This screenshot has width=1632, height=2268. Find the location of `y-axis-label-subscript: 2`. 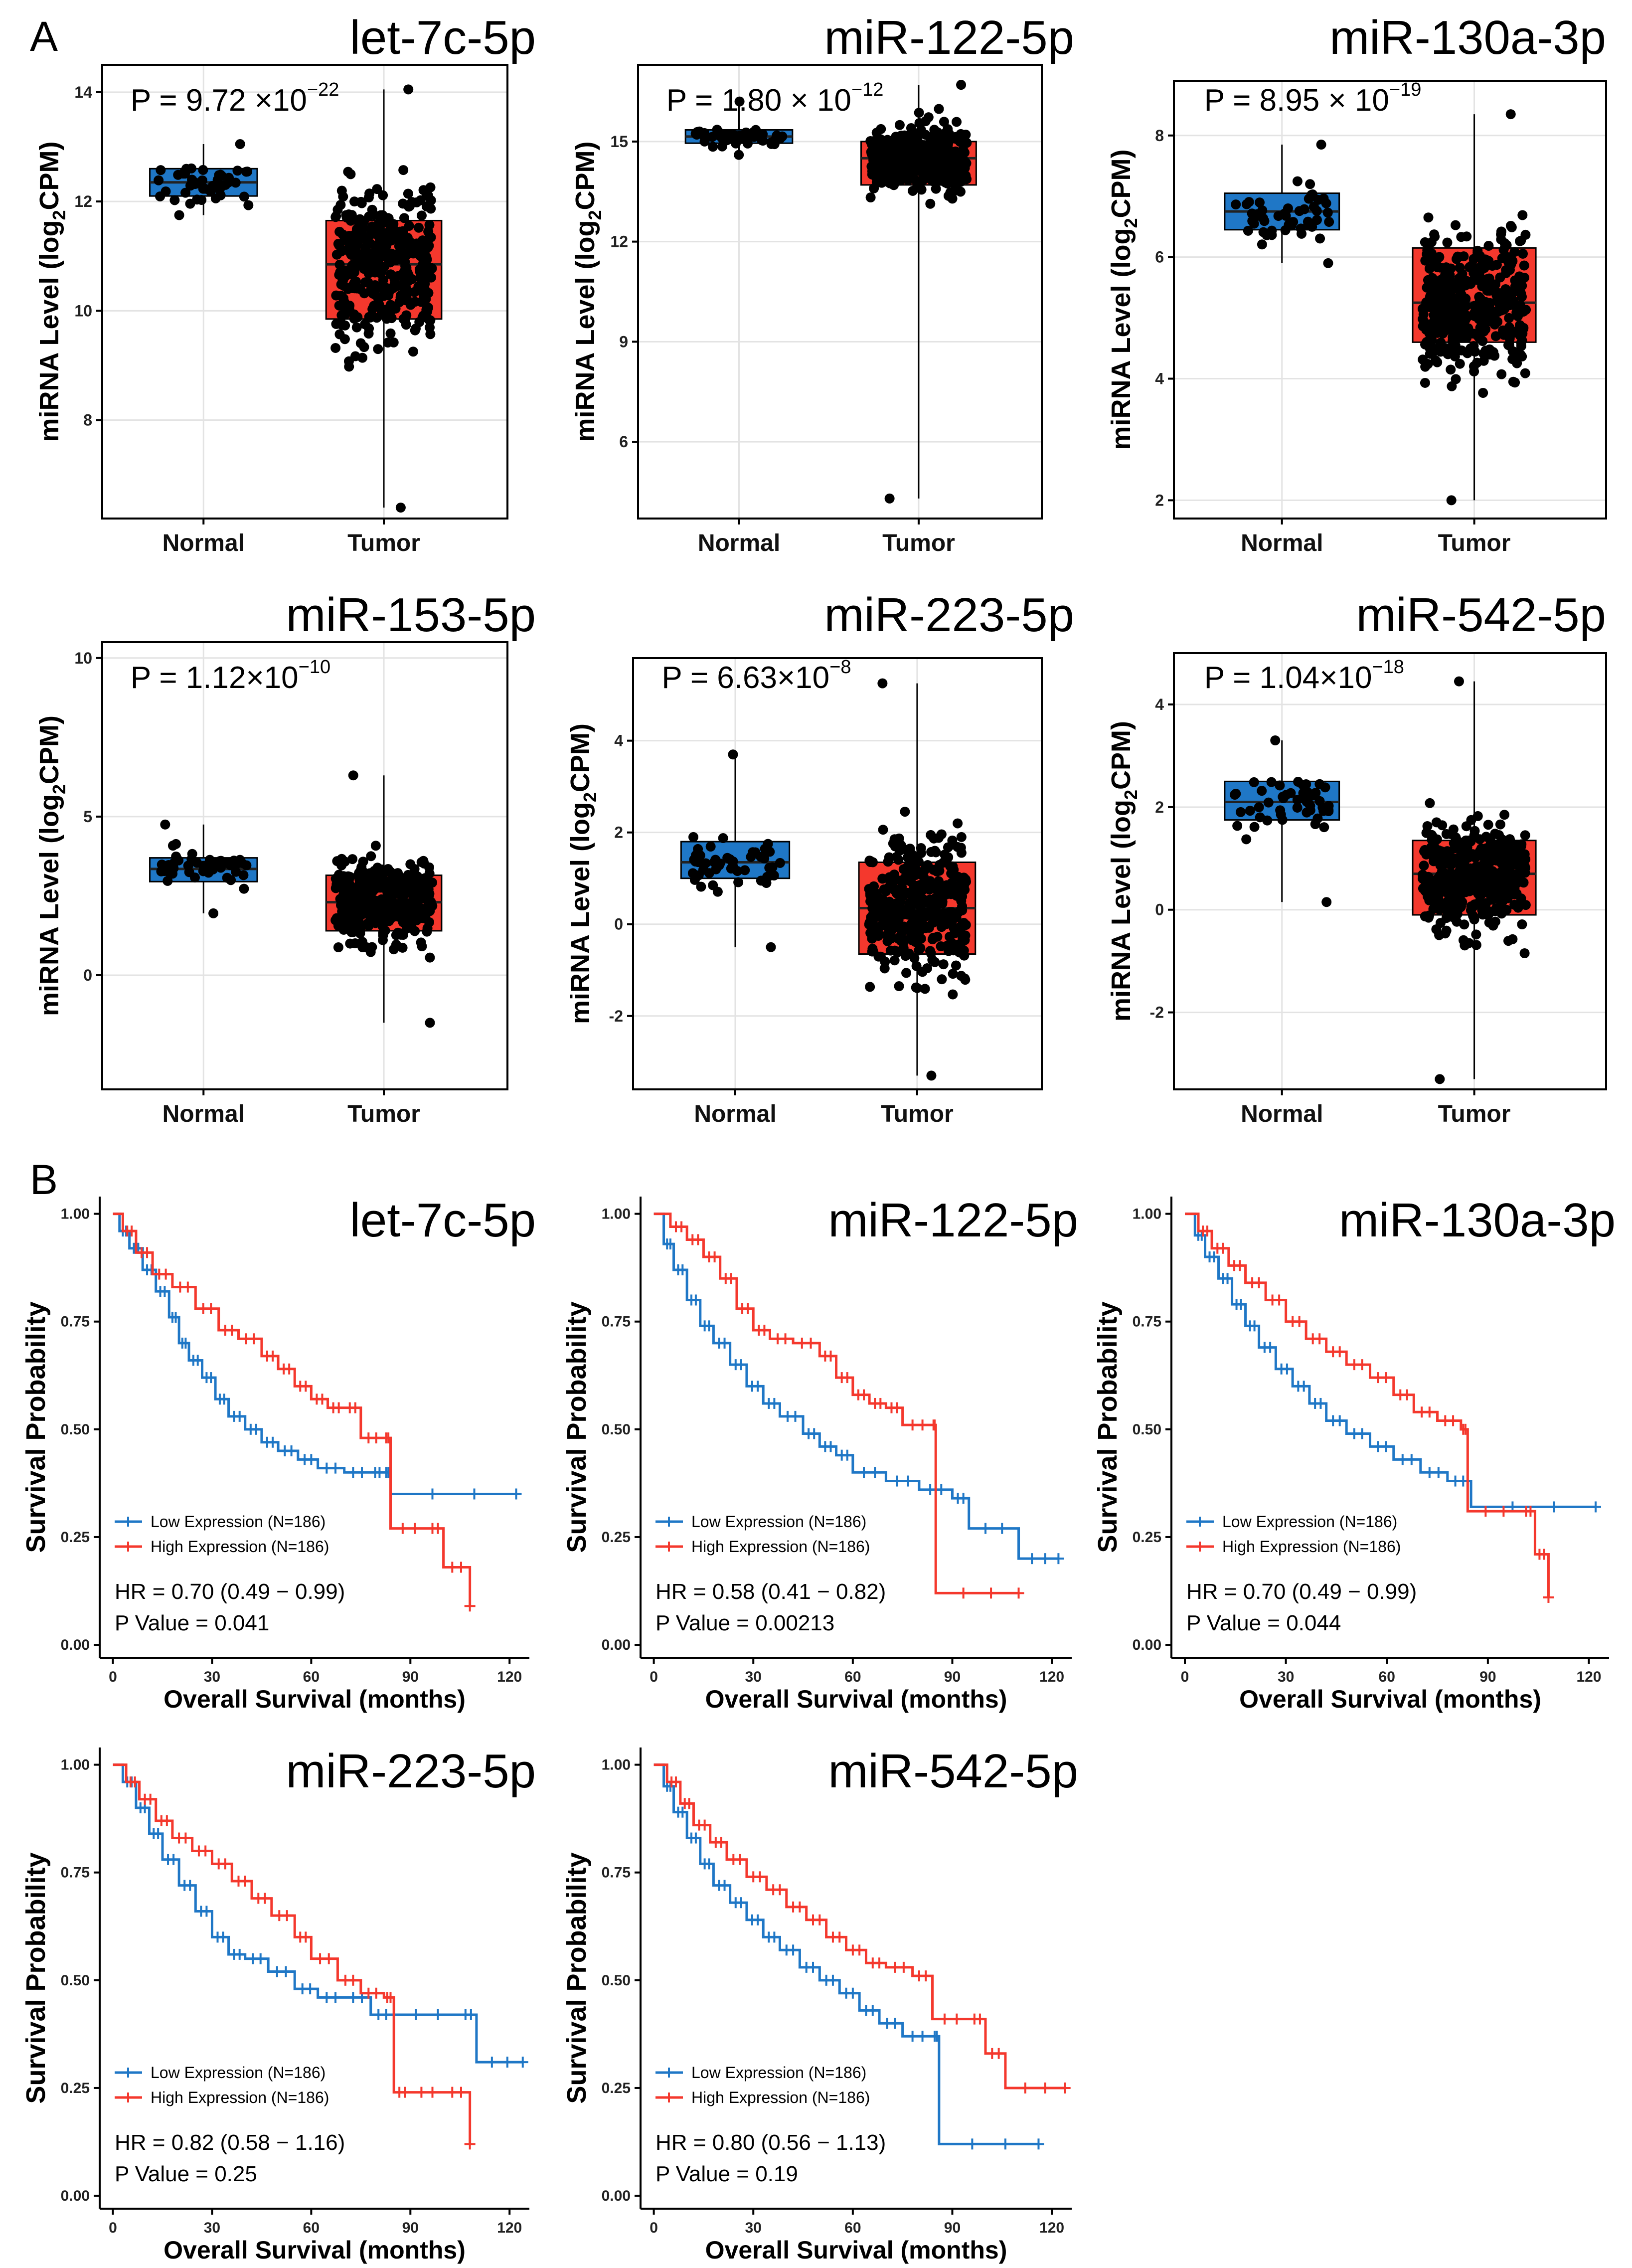

y-axis-label-subscript: 2 is located at coordinates (59, 215).